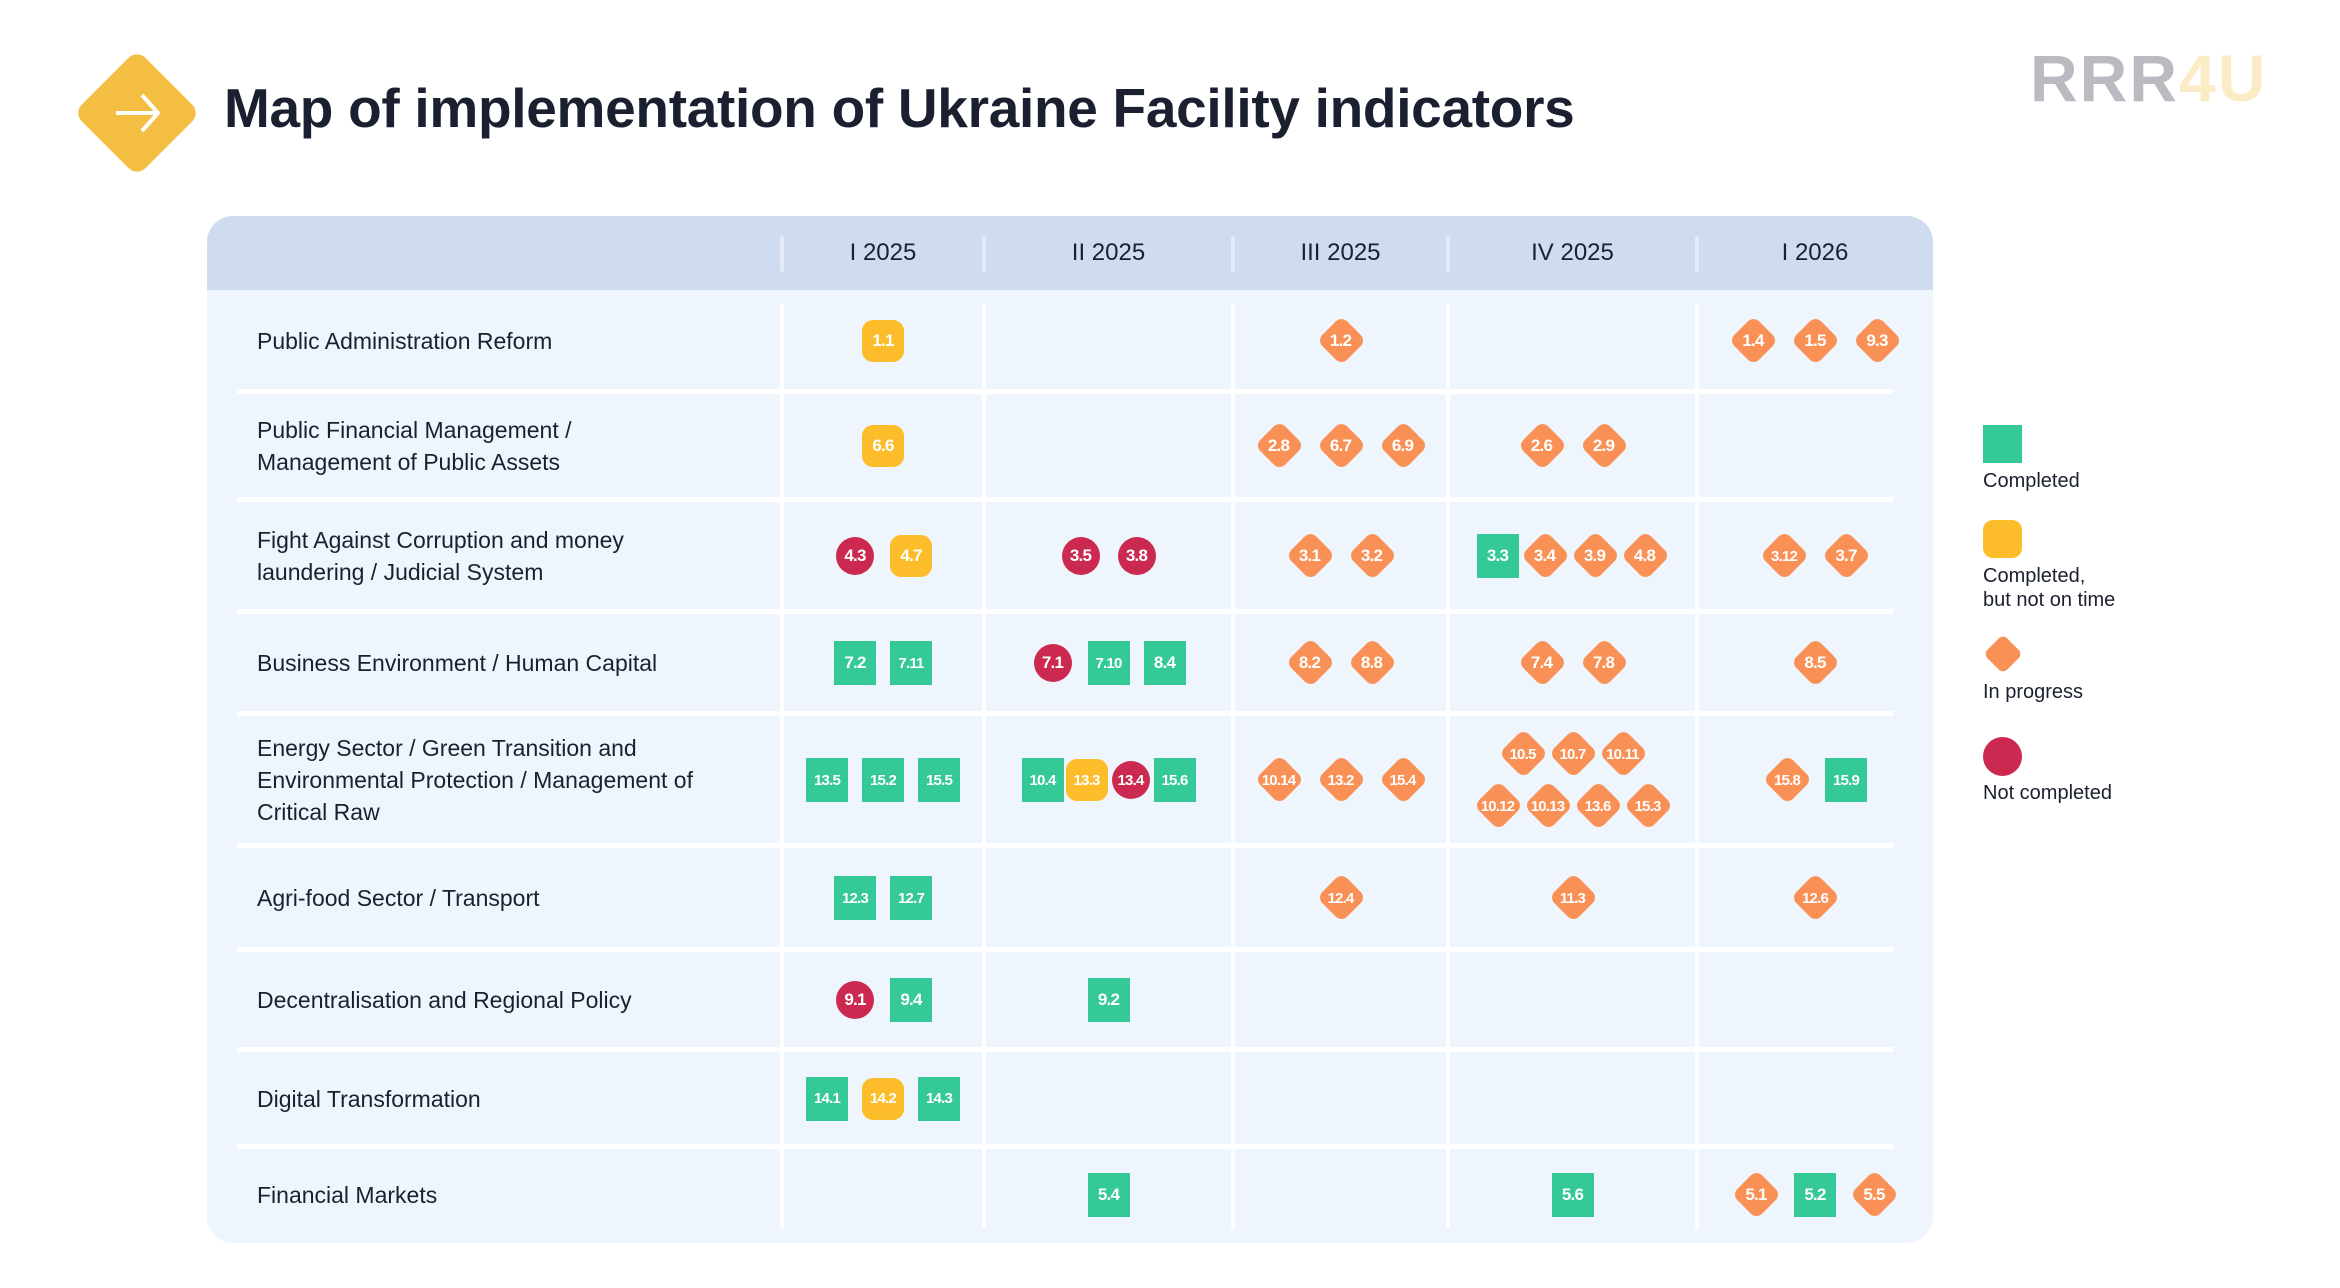 Image resolution: width=2340 pixels, height=1288 pixels. I want to click on indicator-badge: 13.5, so click(827, 780).